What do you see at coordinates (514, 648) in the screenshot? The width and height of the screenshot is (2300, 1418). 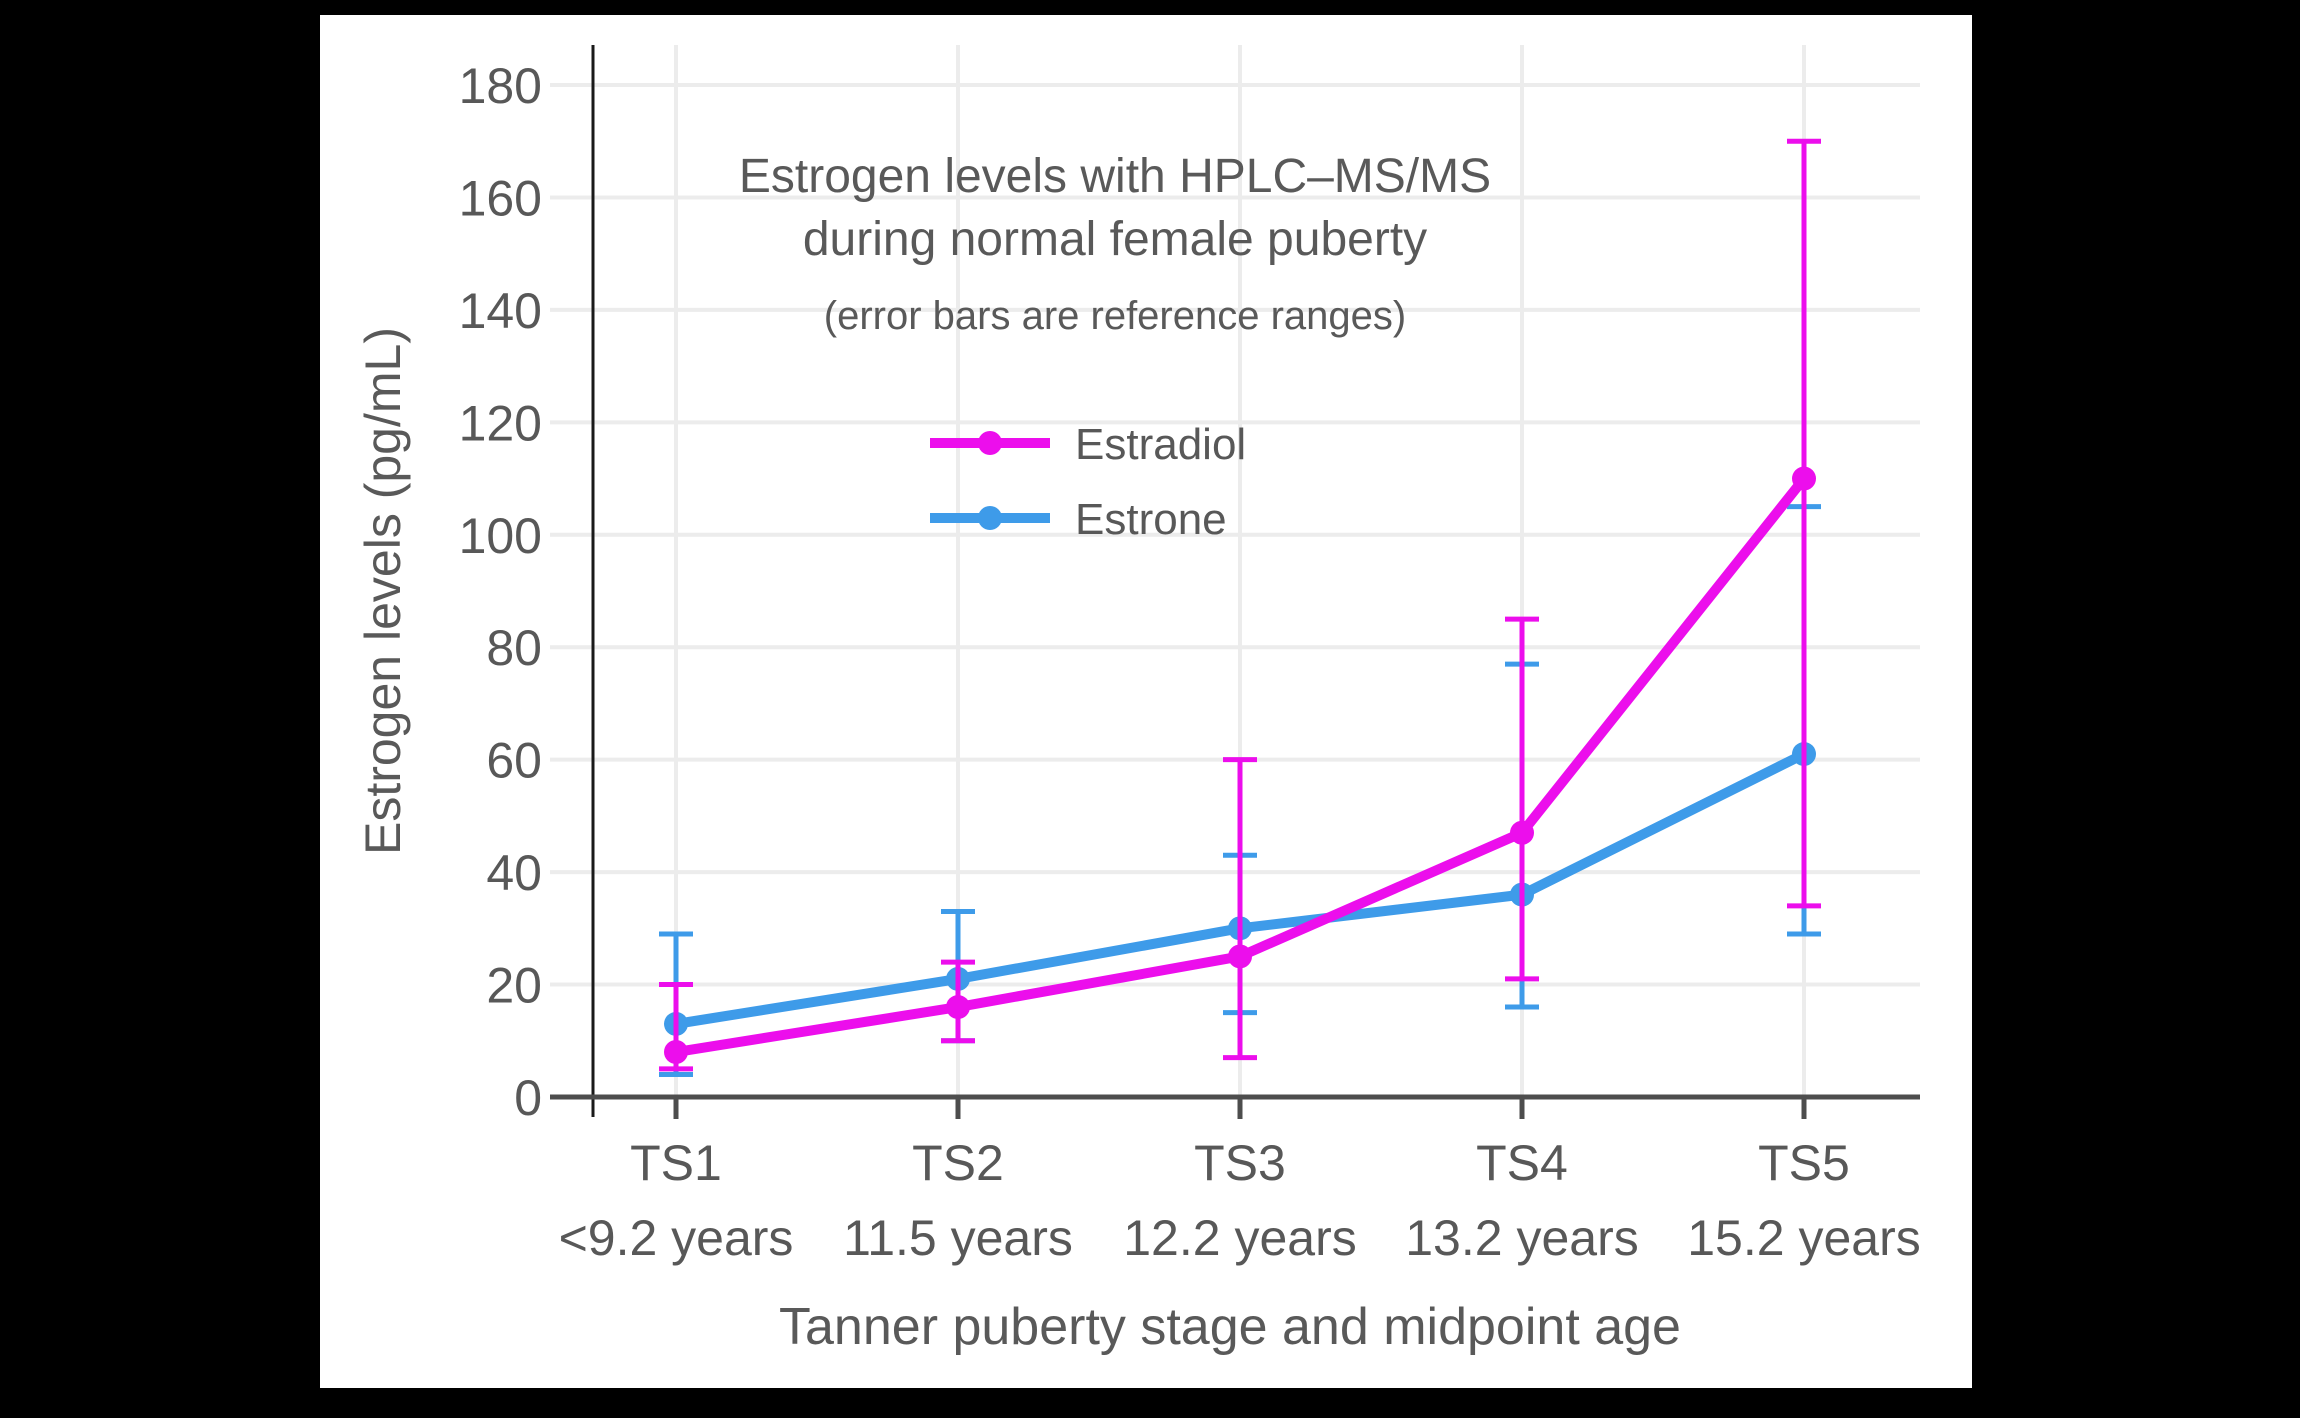 I see `y-tick-label: 80` at bounding box center [514, 648].